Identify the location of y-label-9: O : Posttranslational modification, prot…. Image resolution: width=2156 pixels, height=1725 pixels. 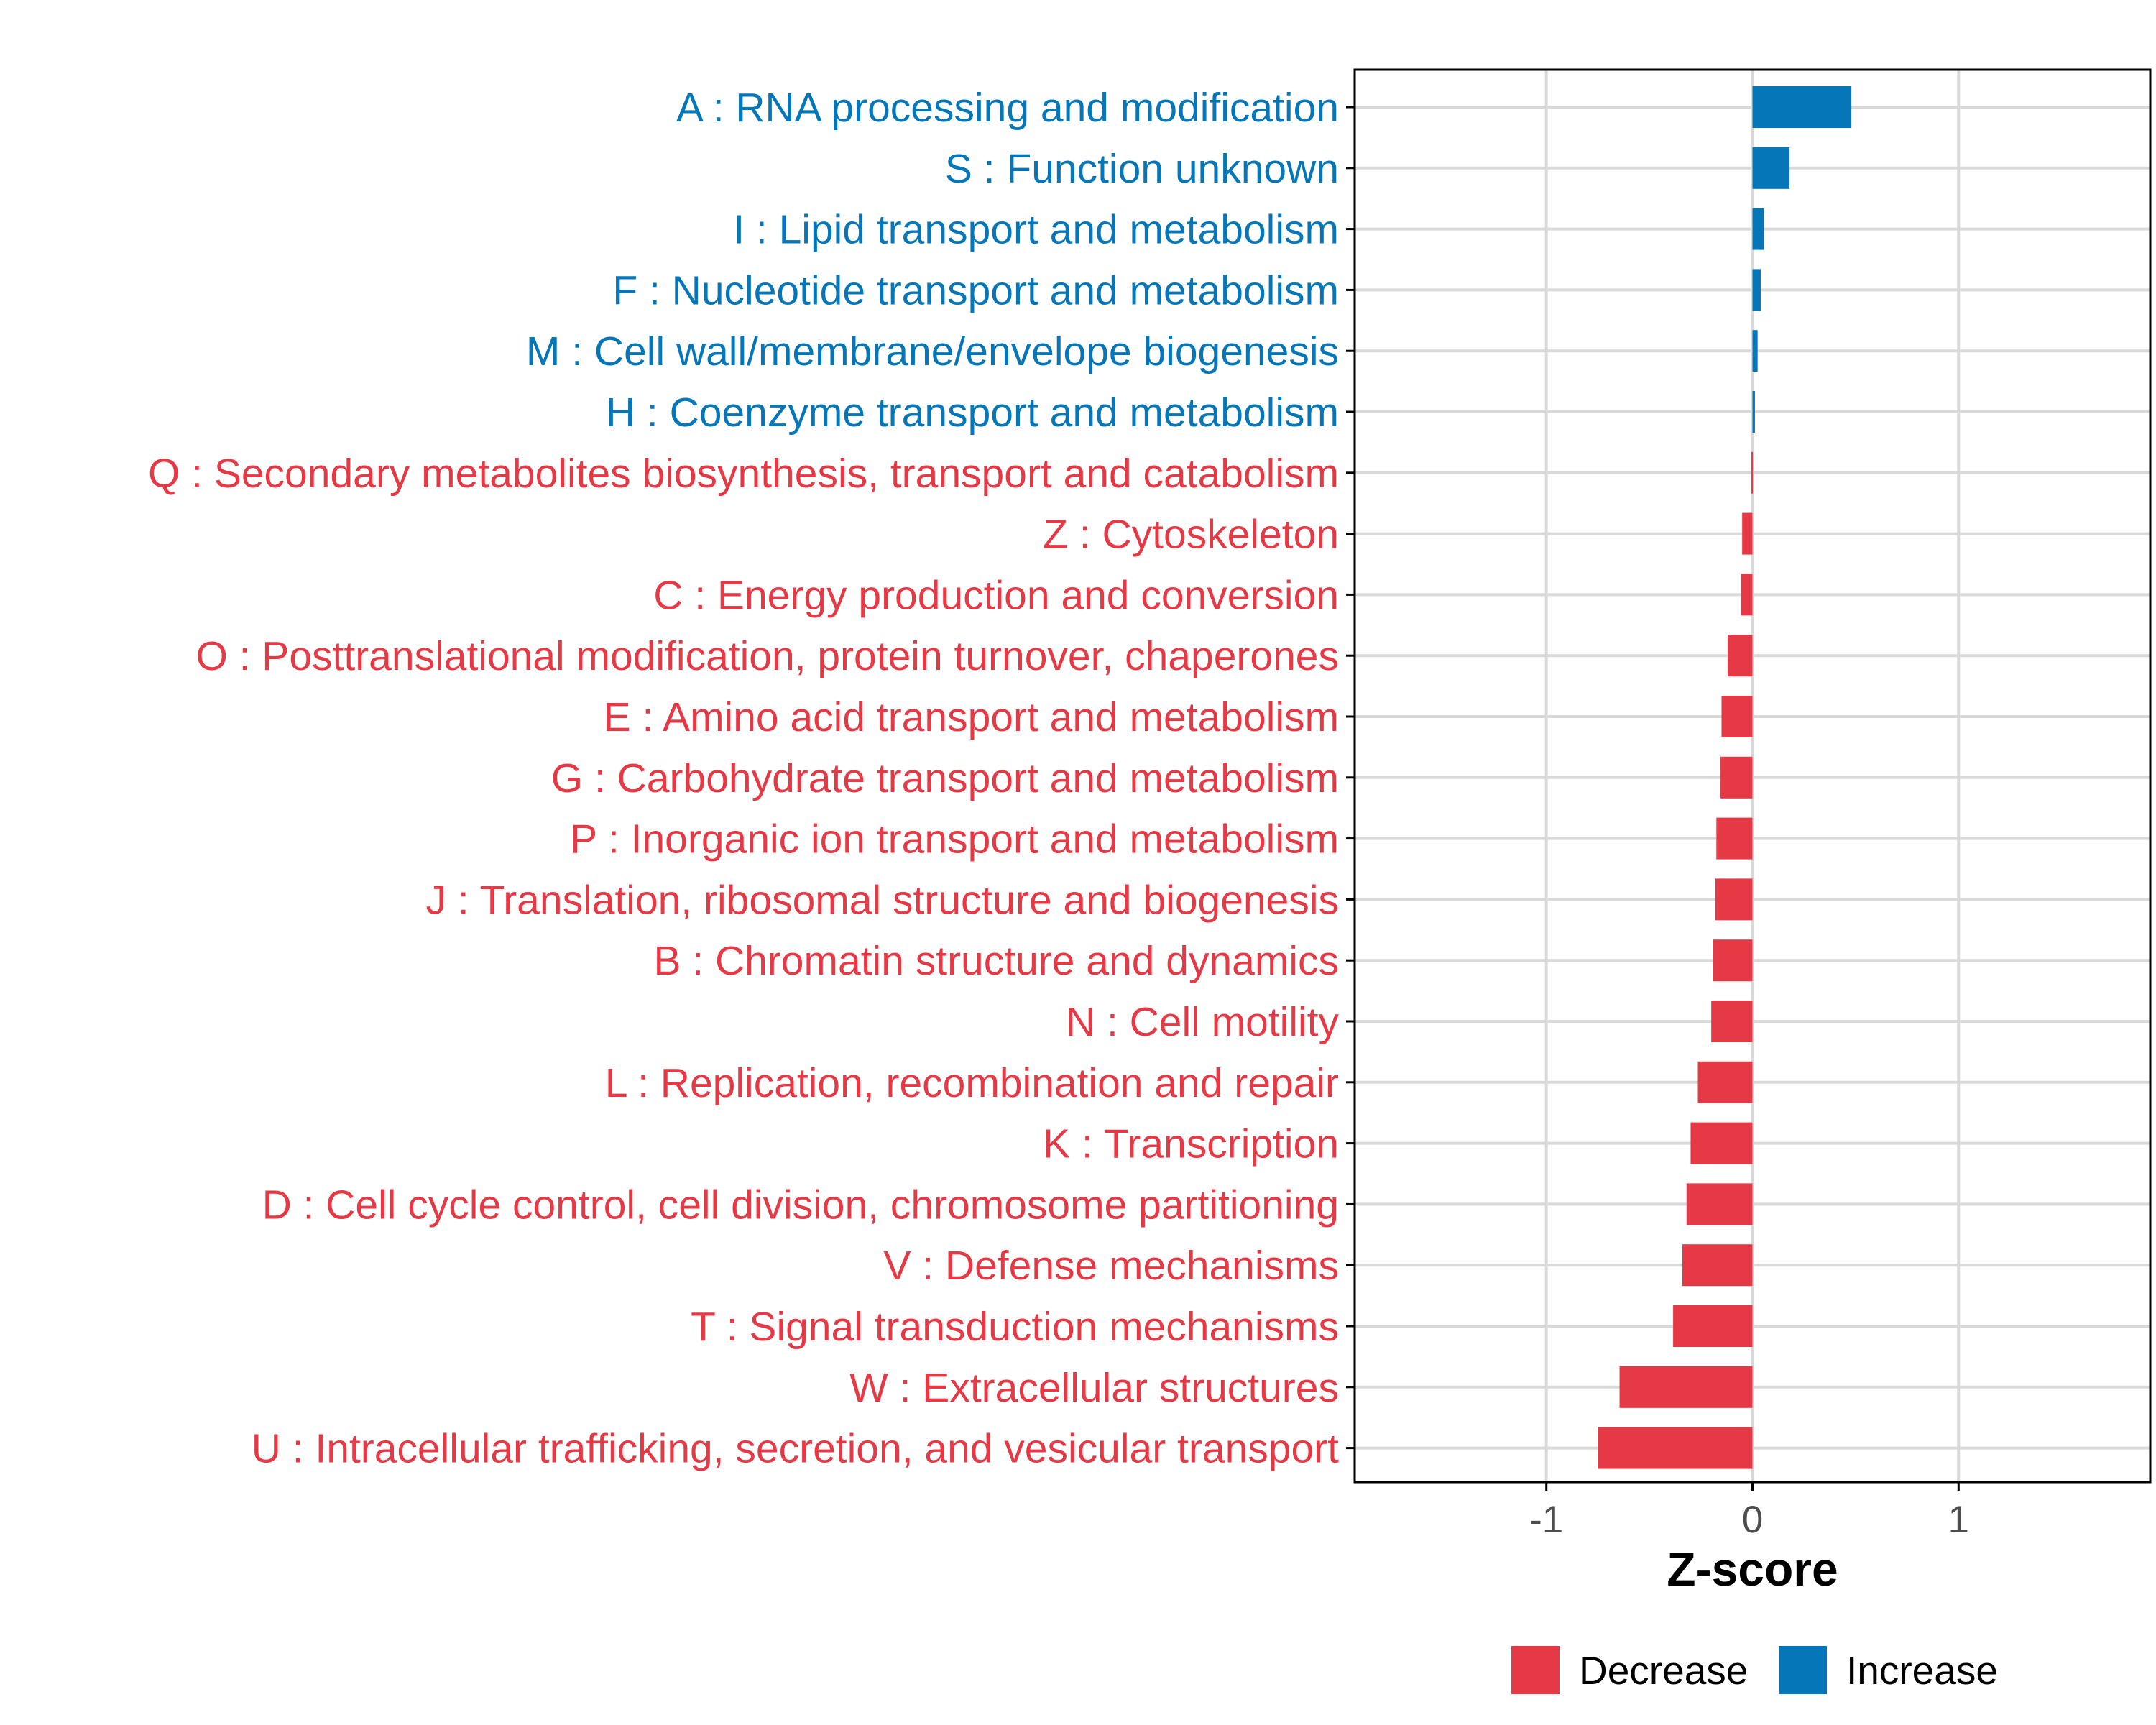
(767, 656).